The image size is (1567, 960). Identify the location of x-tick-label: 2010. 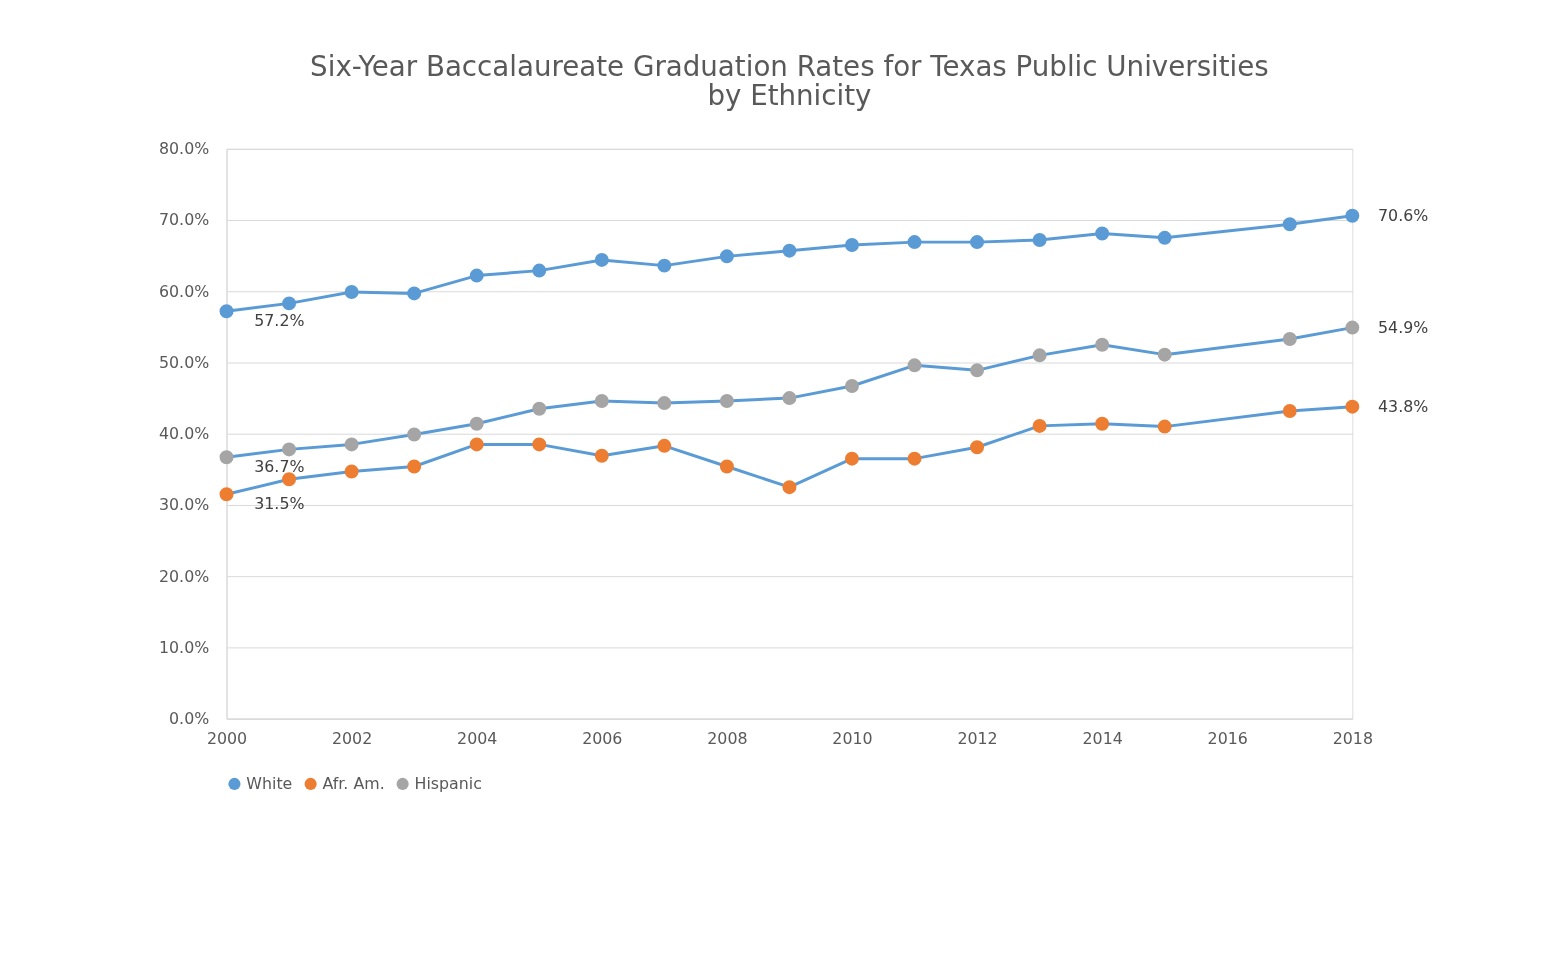
(852, 738).